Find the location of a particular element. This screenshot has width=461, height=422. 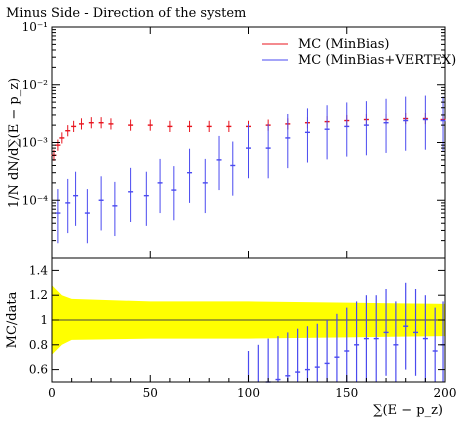

chart-title: Minus Side - Direction of the system is located at coordinates (126, 13).